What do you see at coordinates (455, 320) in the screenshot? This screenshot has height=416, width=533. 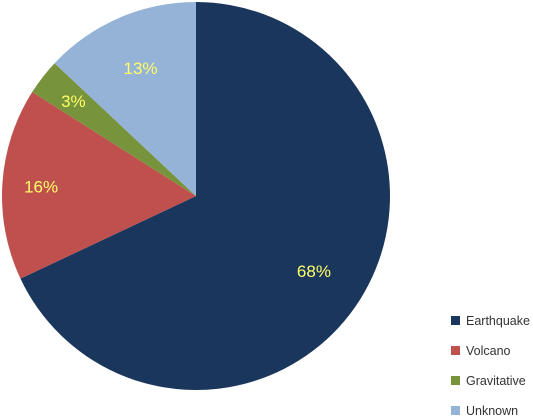 I see `legend-swatch-earthquake` at bounding box center [455, 320].